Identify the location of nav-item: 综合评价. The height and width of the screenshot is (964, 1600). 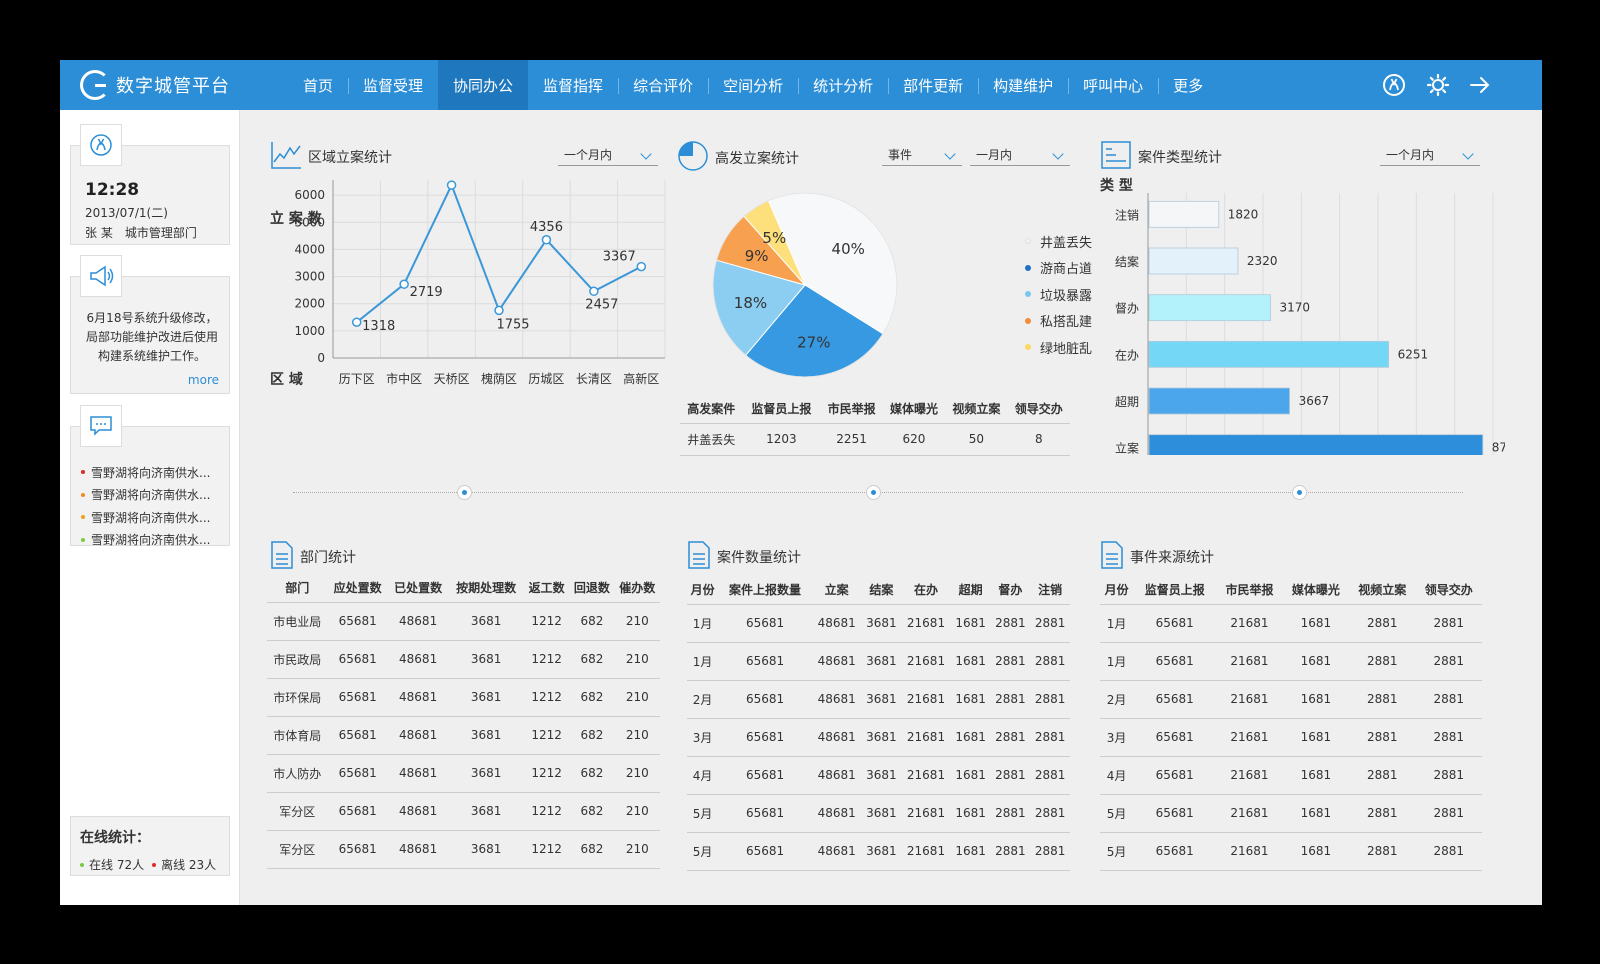
(663, 85).